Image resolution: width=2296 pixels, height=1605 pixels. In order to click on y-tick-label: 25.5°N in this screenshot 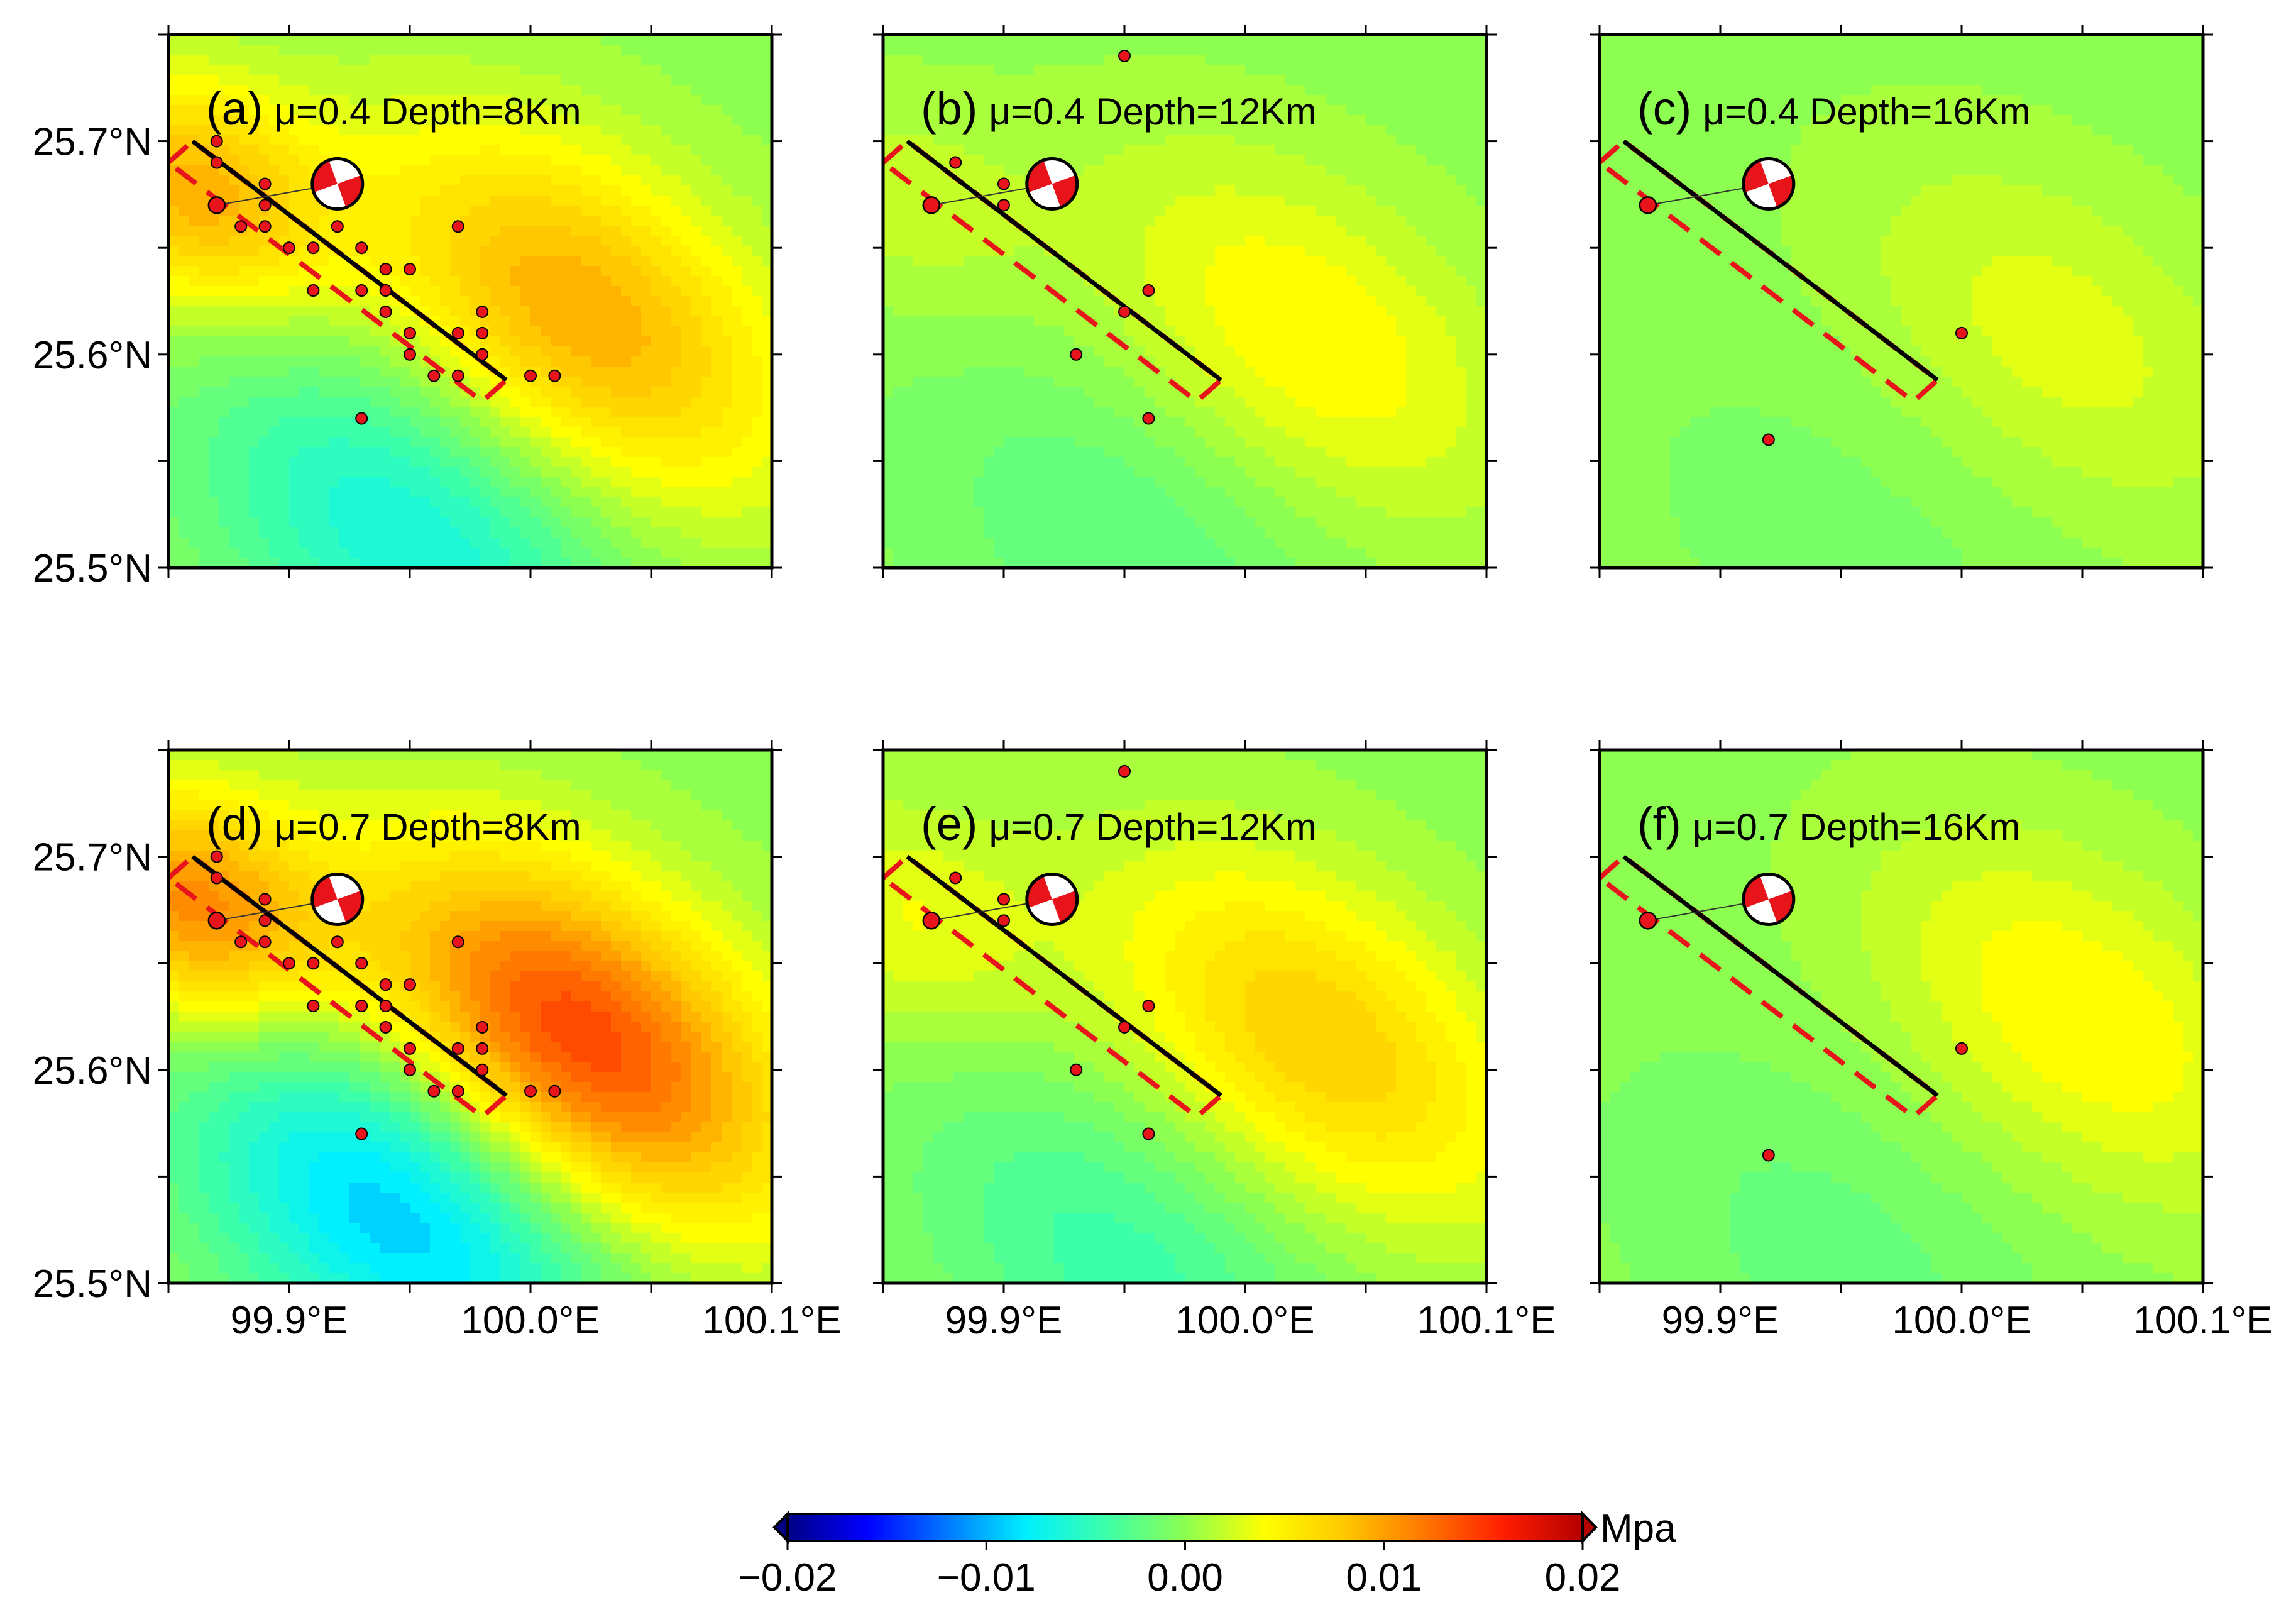, I will do `click(92, 568)`.